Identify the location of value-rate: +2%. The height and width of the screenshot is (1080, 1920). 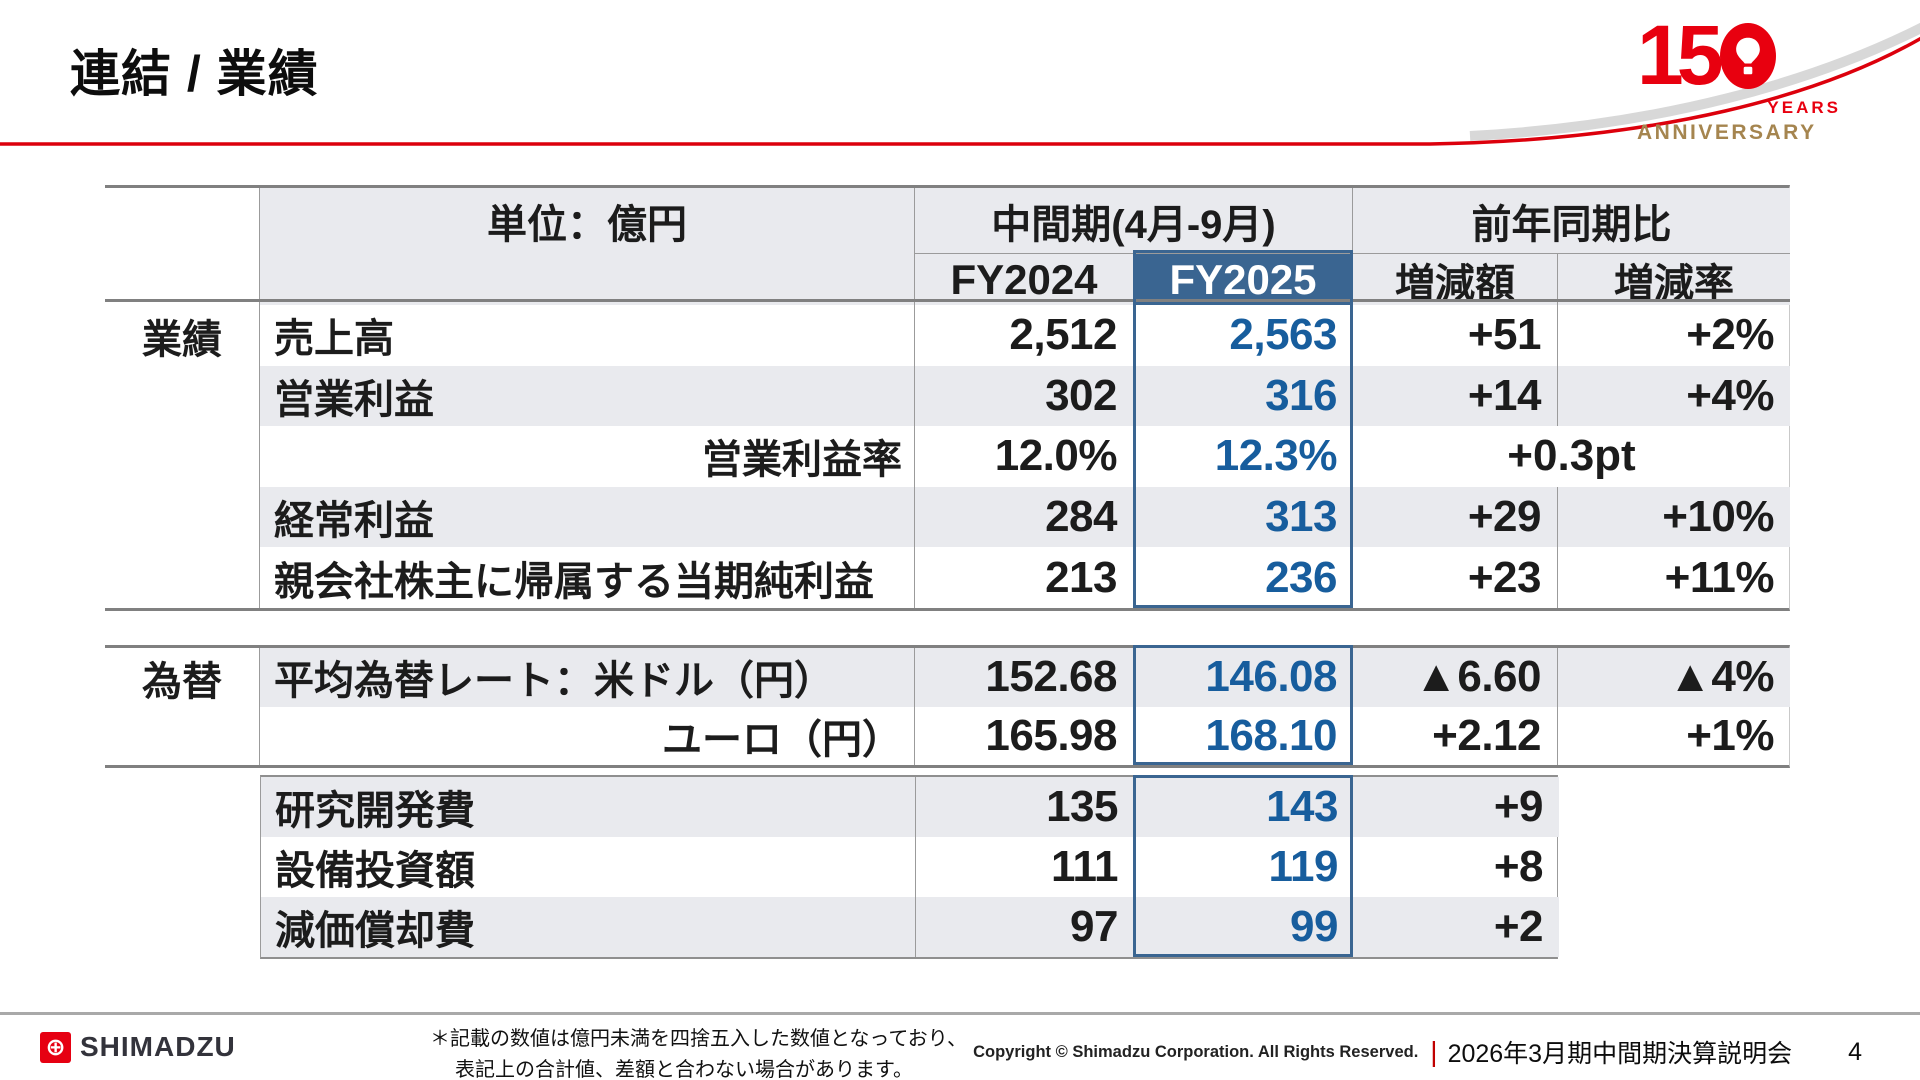
(1730, 335).